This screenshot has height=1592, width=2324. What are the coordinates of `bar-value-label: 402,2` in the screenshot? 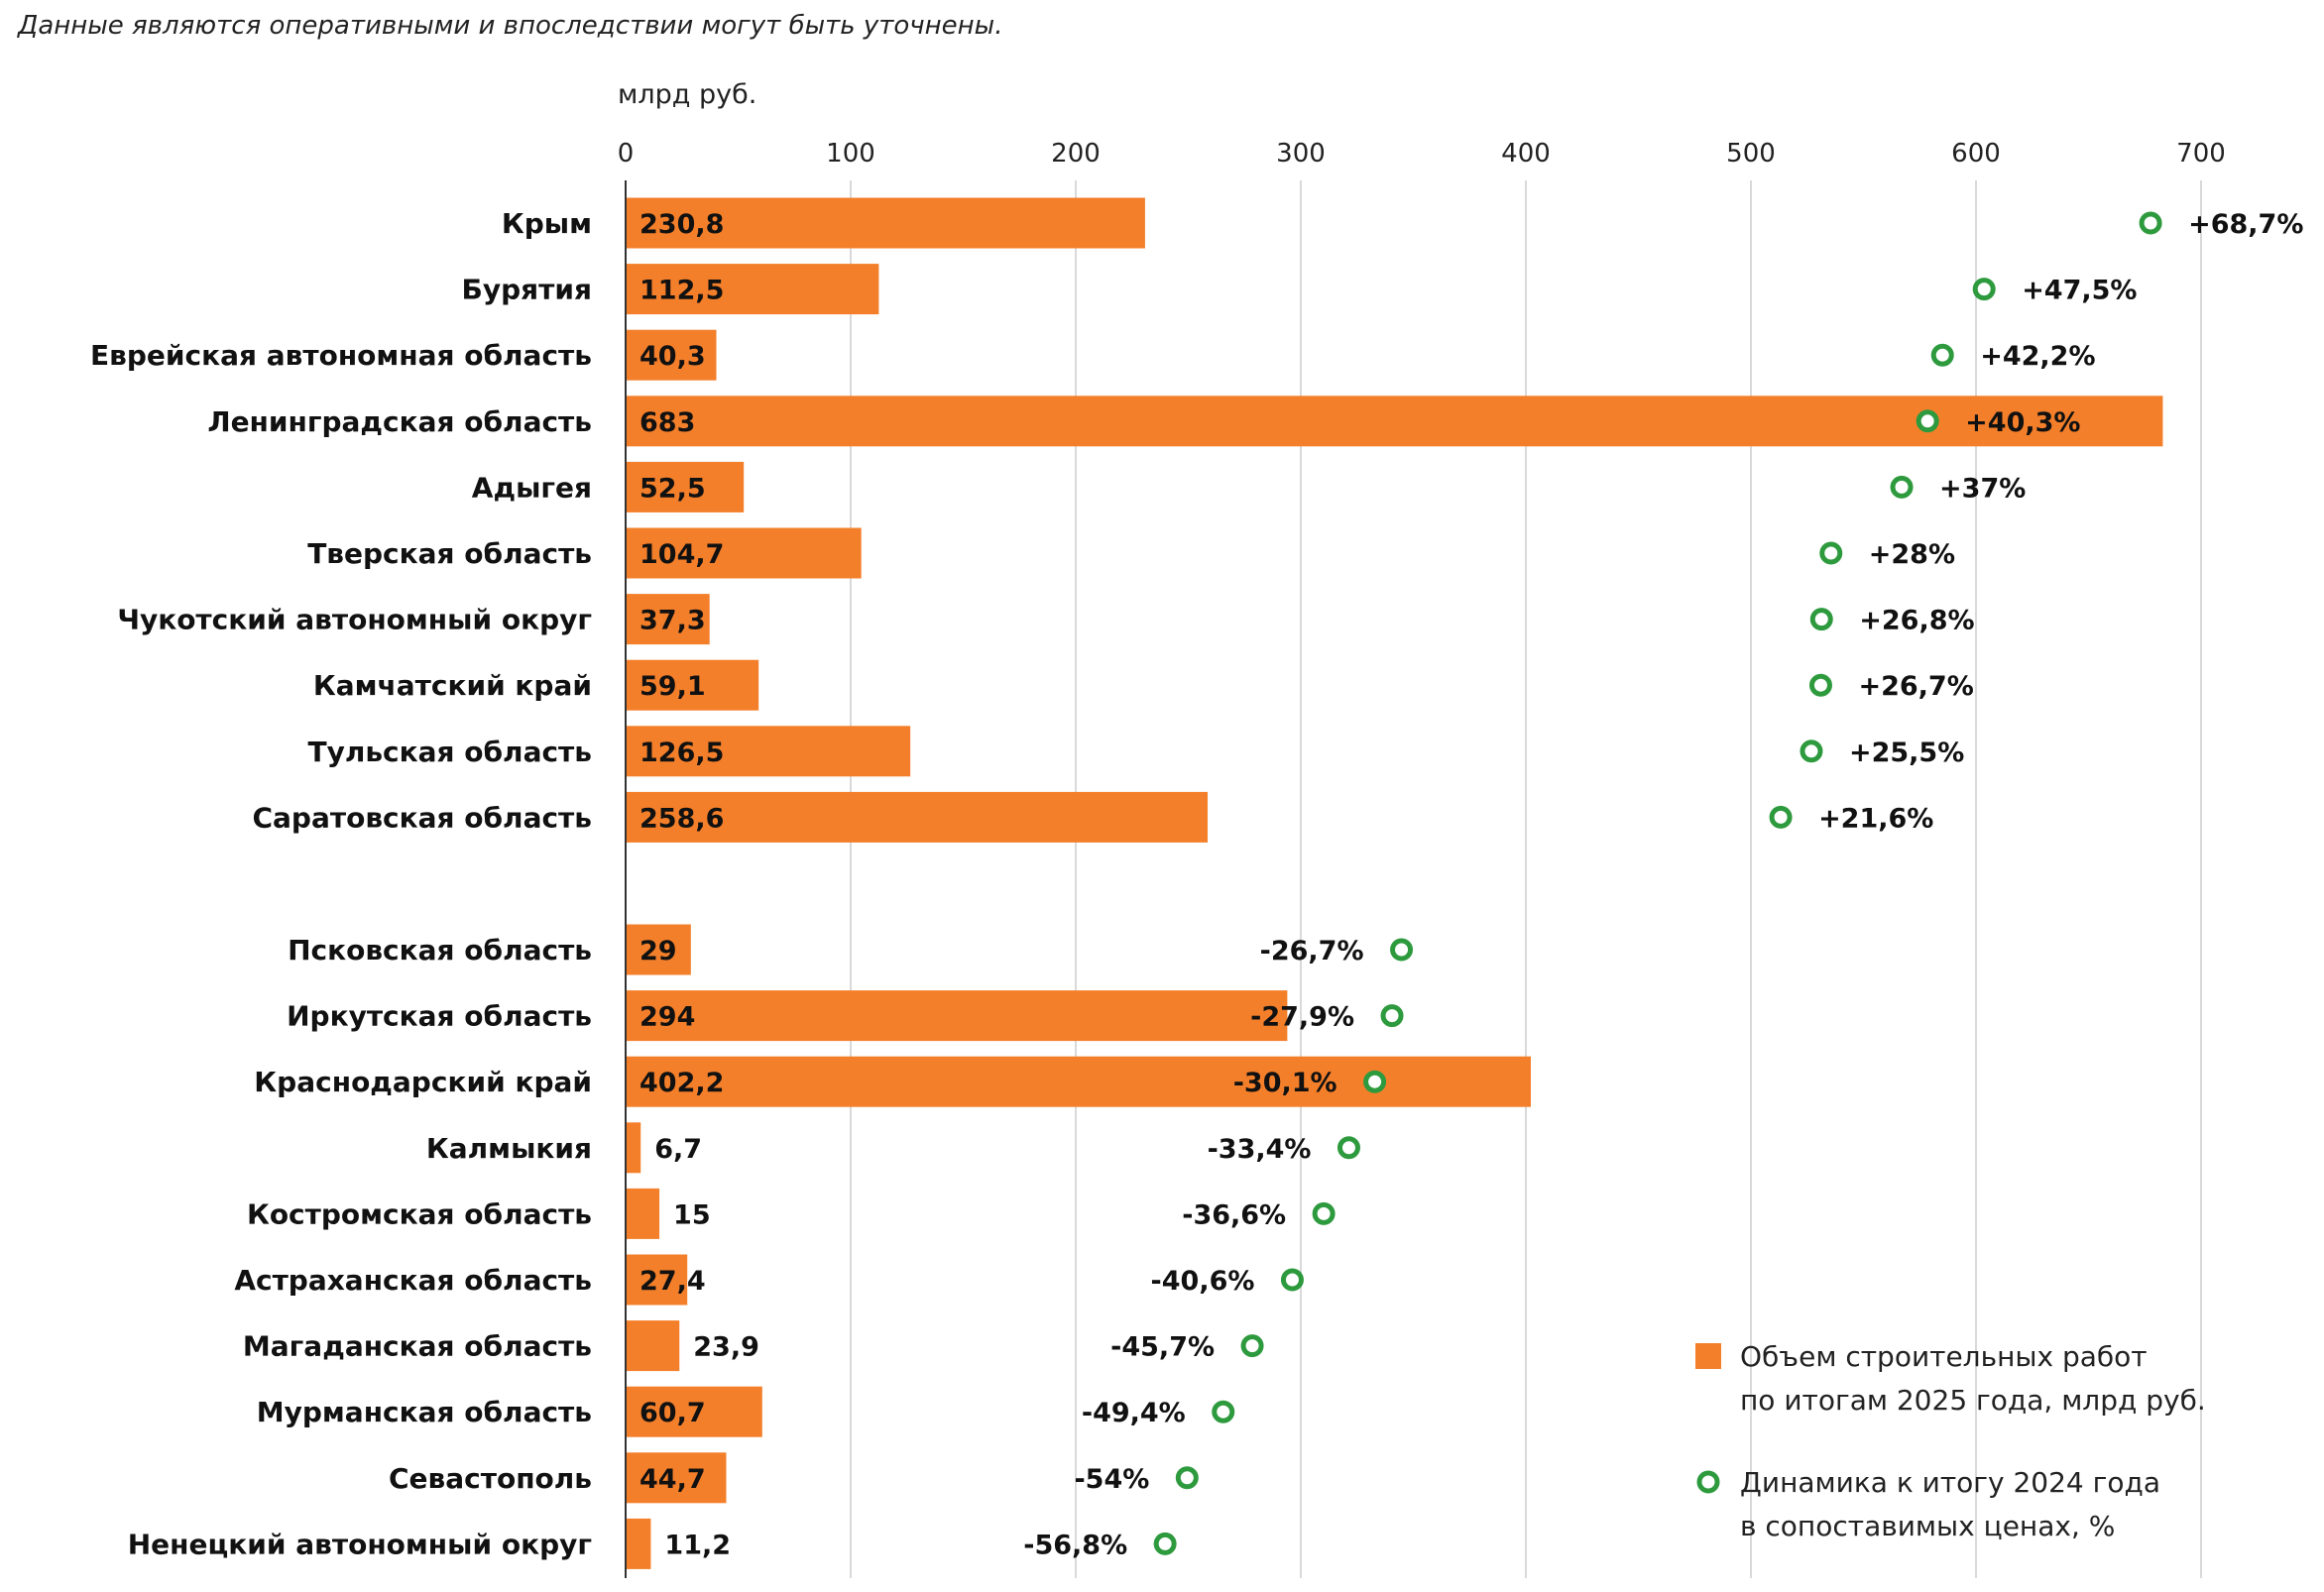 It's located at (681, 1083).